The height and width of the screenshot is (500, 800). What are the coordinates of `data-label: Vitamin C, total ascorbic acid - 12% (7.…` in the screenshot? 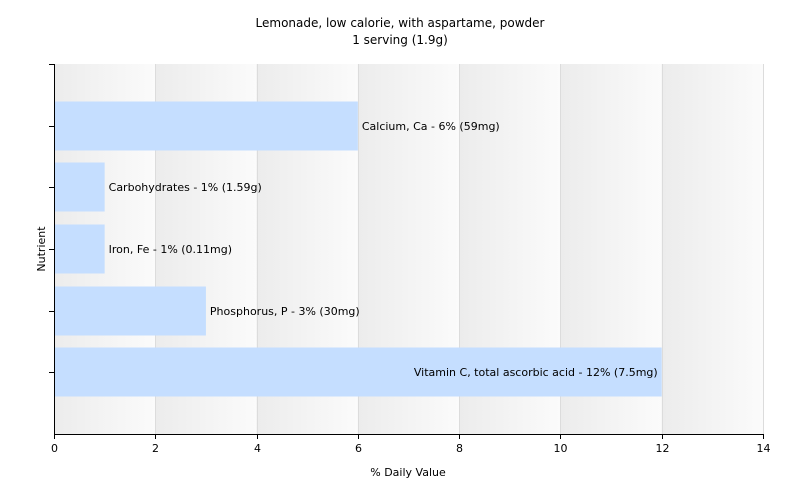 It's located at (536, 372).